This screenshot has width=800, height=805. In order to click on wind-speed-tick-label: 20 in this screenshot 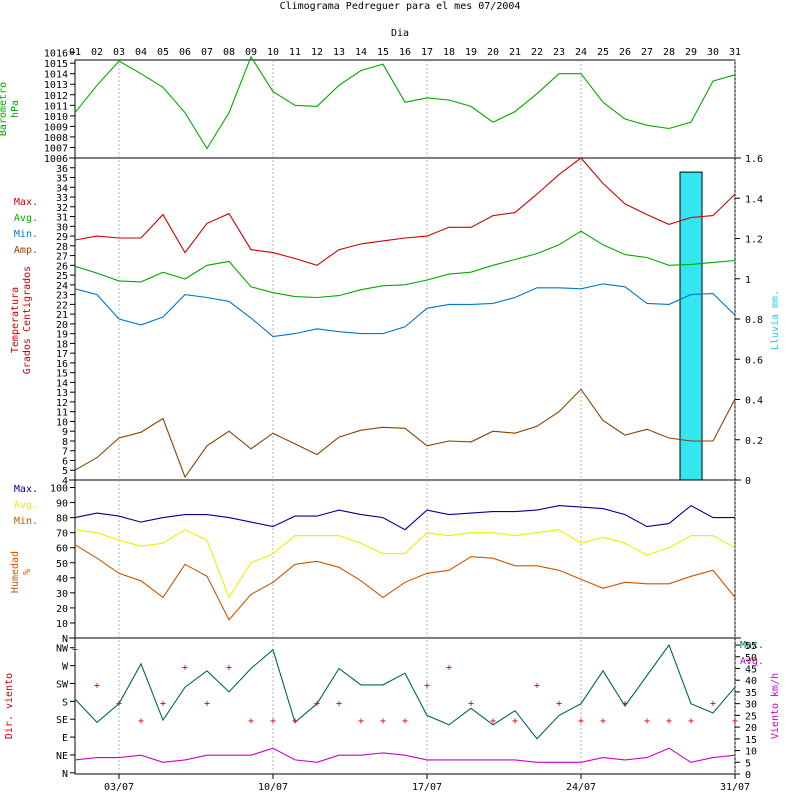, I will do `click(751, 728)`.